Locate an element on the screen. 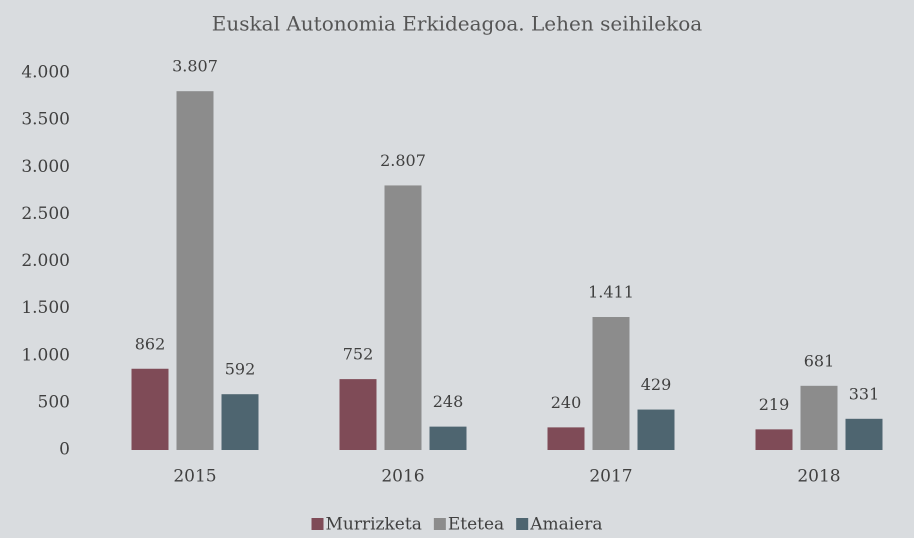 This screenshot has height=538, width=914. data-label: 429 is located at coordinates (656, 384).